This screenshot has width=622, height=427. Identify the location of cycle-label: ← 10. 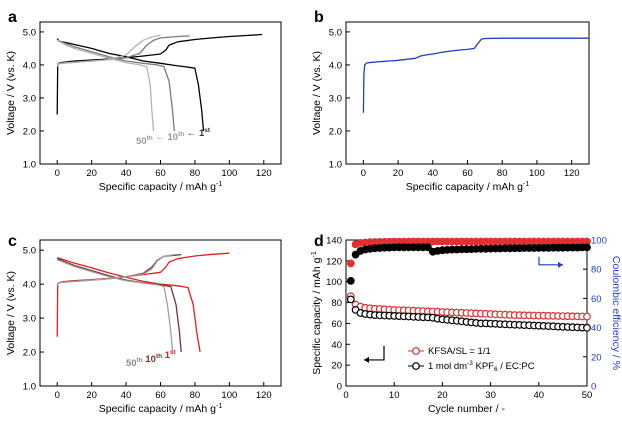
(165, 137).